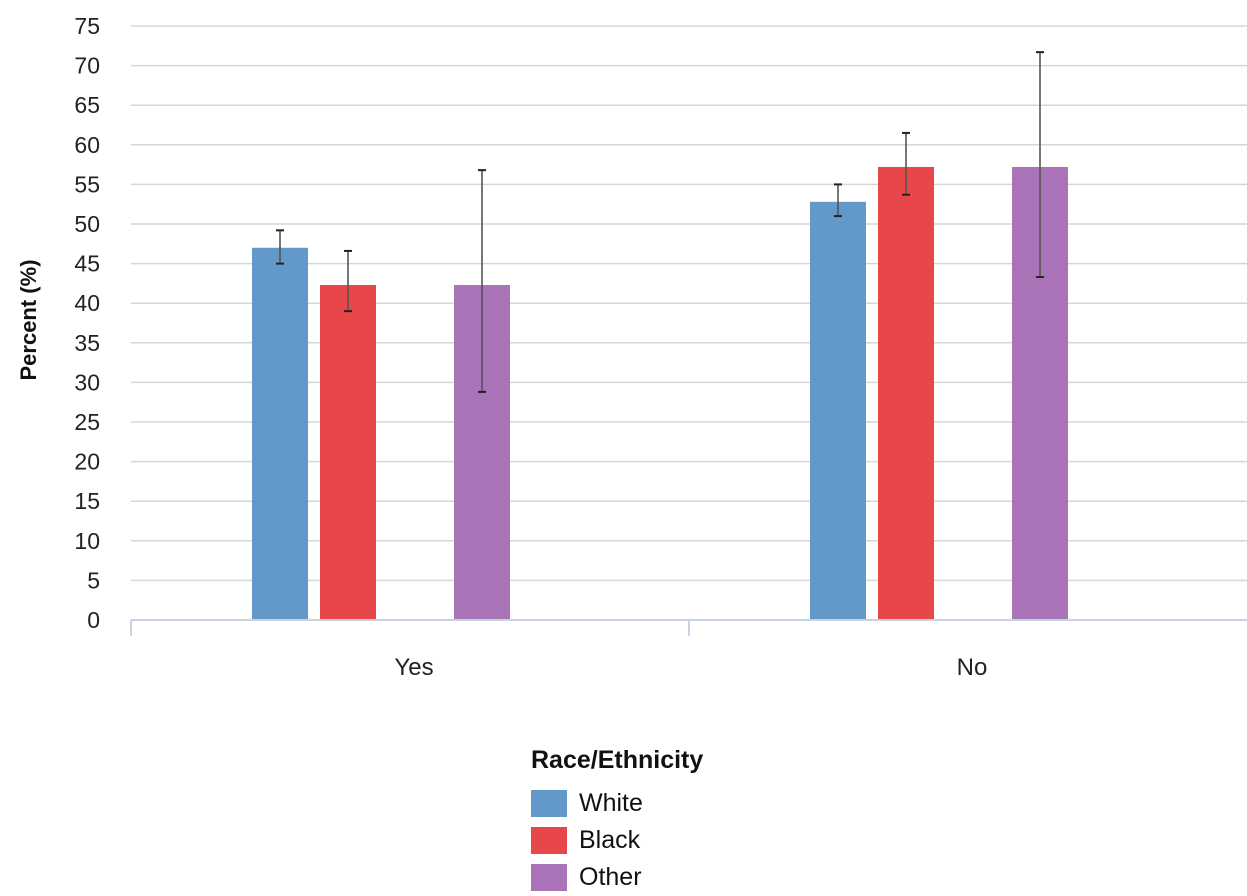 The width and height of the screenshot is (1247, 896). Describe the element at coordinates (838, 410) in the screenshot. I see `bar-white-no` at that location.